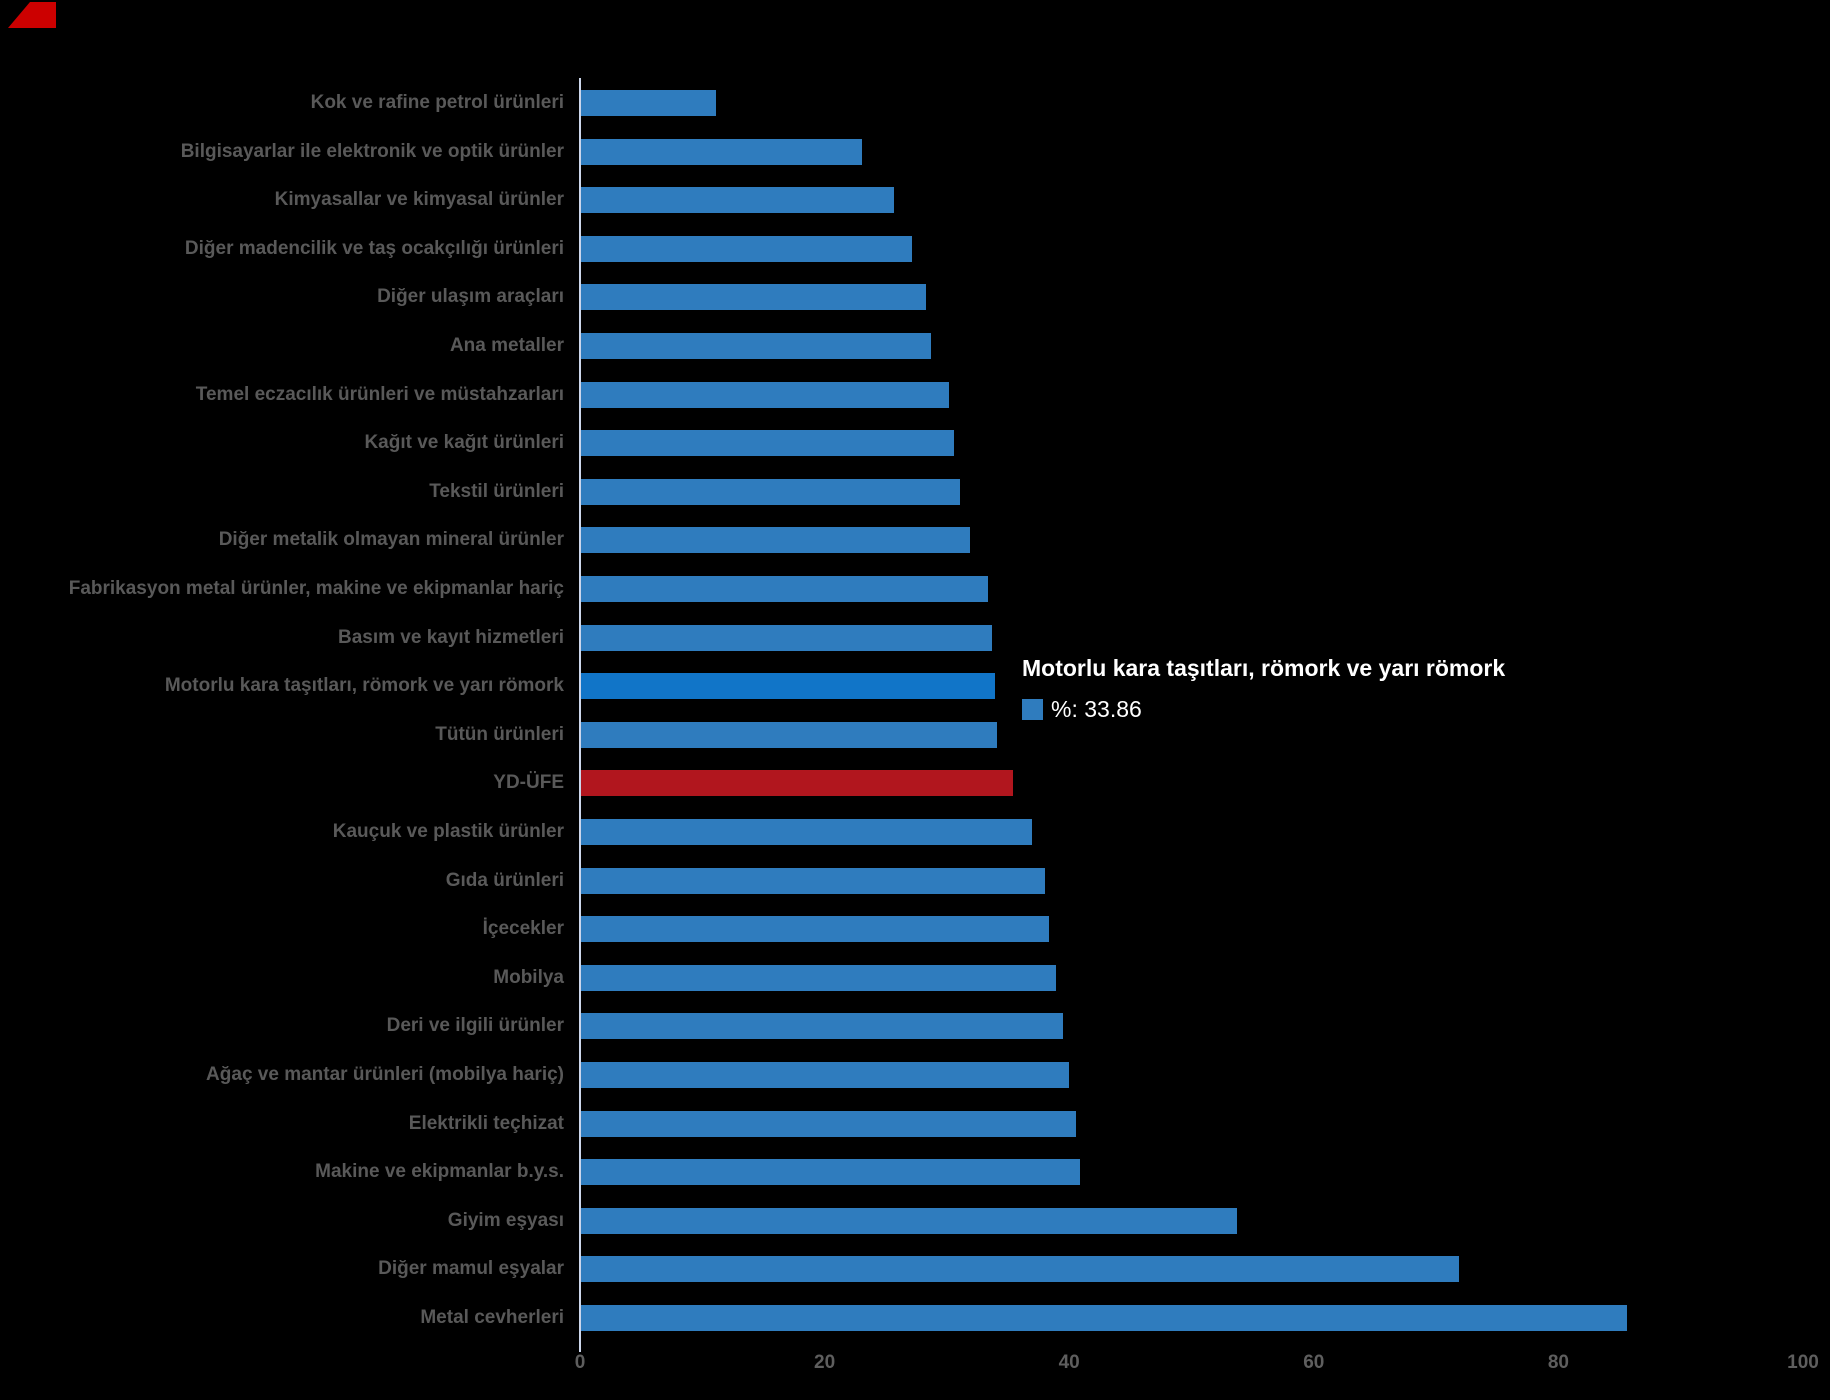 This screenshot has width=1830, height=1400. I want to click on category-label: Giyim eşyası, so click(505, 1220).